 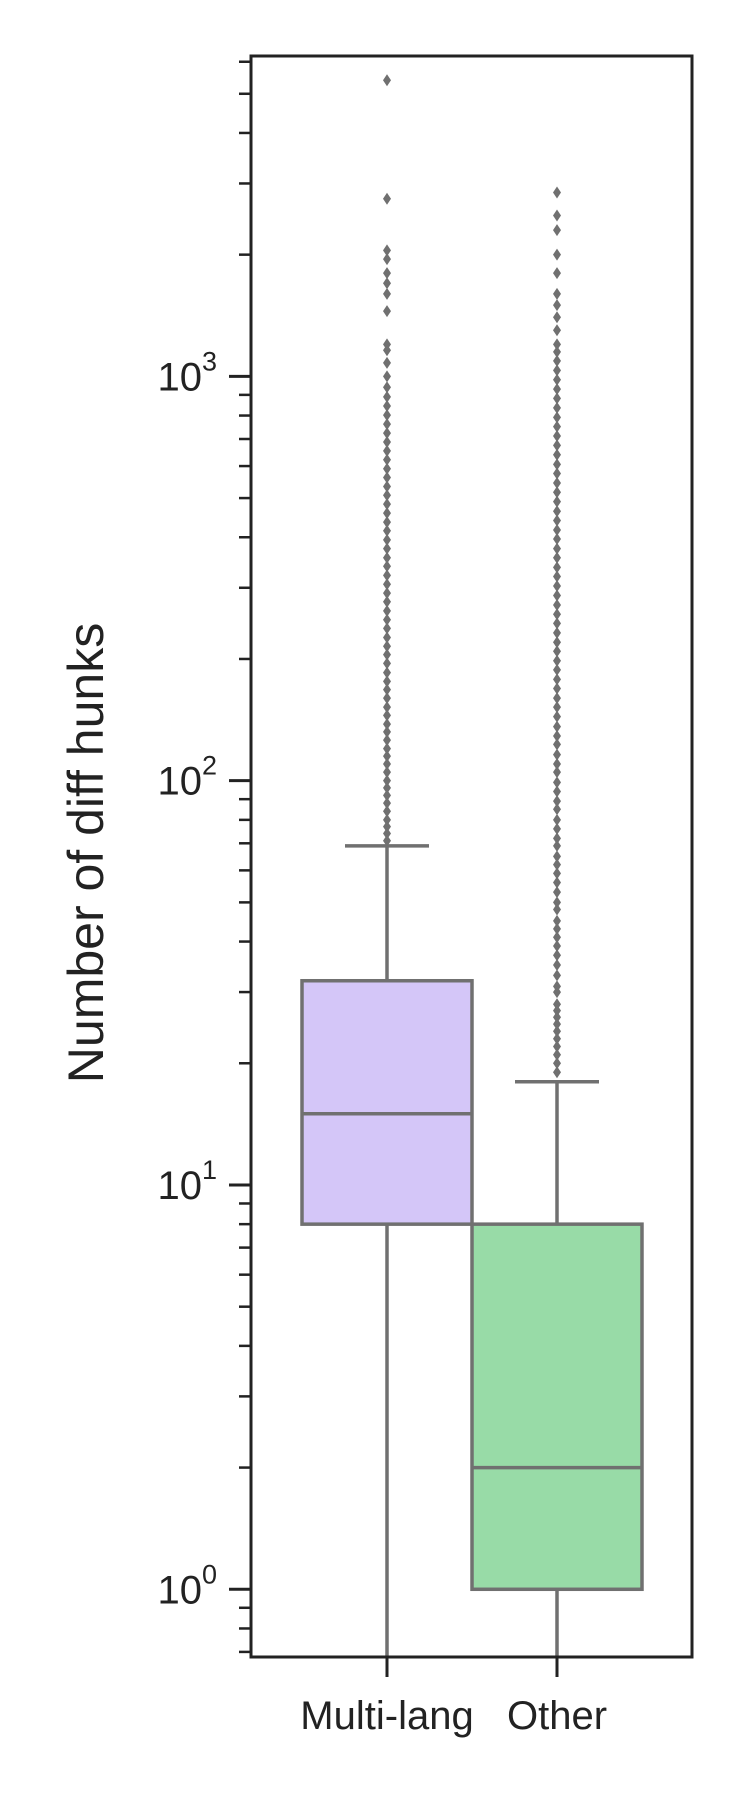 I want to click on x-axis: Multi-lang Other, so click(x=453, y=1697).